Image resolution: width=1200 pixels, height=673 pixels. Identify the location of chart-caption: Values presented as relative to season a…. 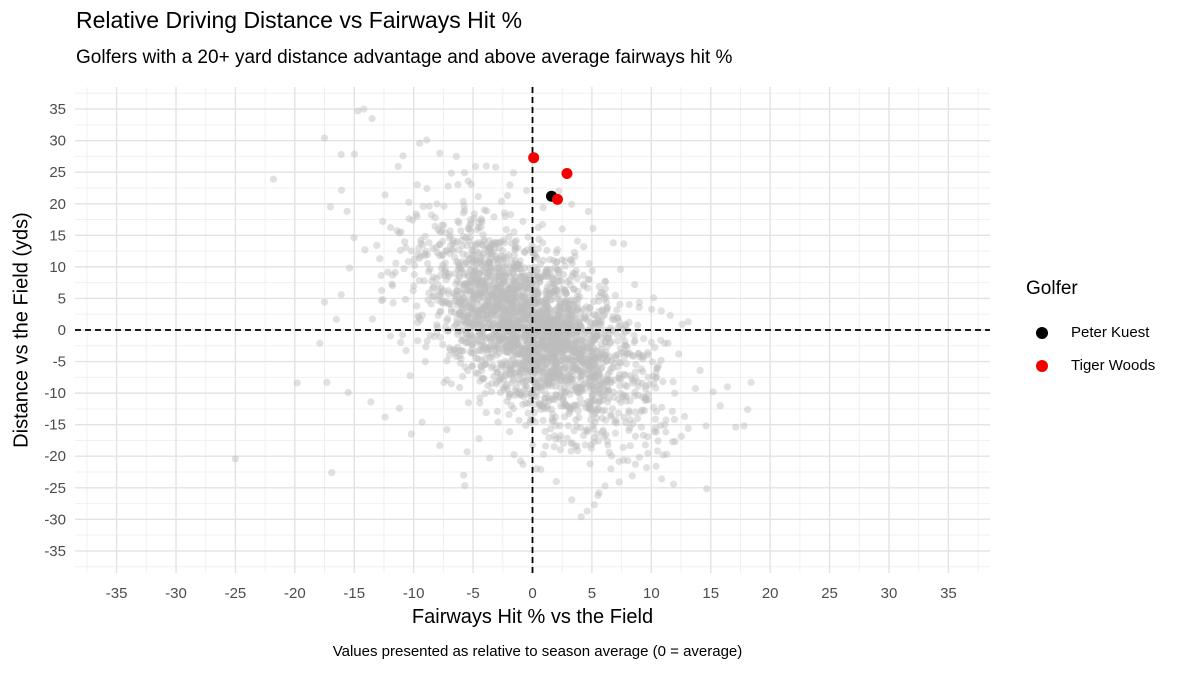
(537, 651).